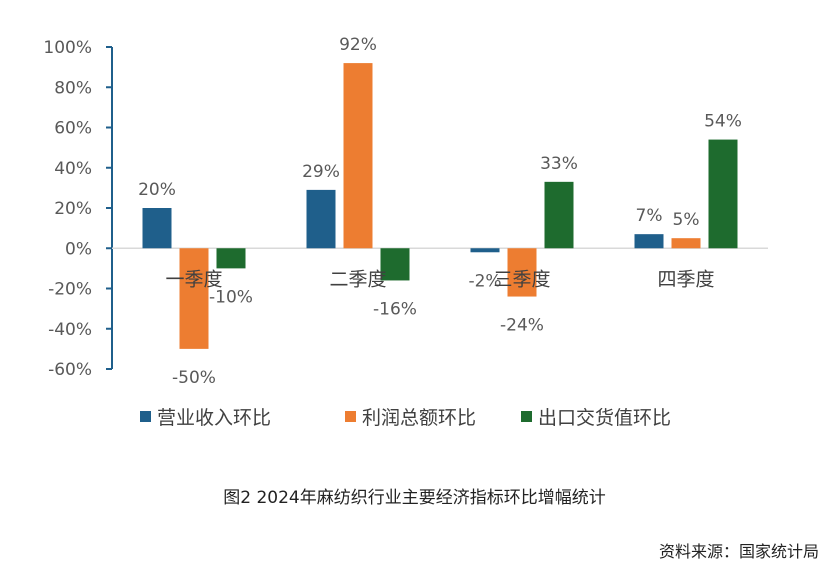  I want to click on data-label: 54%, so click(723, 122).